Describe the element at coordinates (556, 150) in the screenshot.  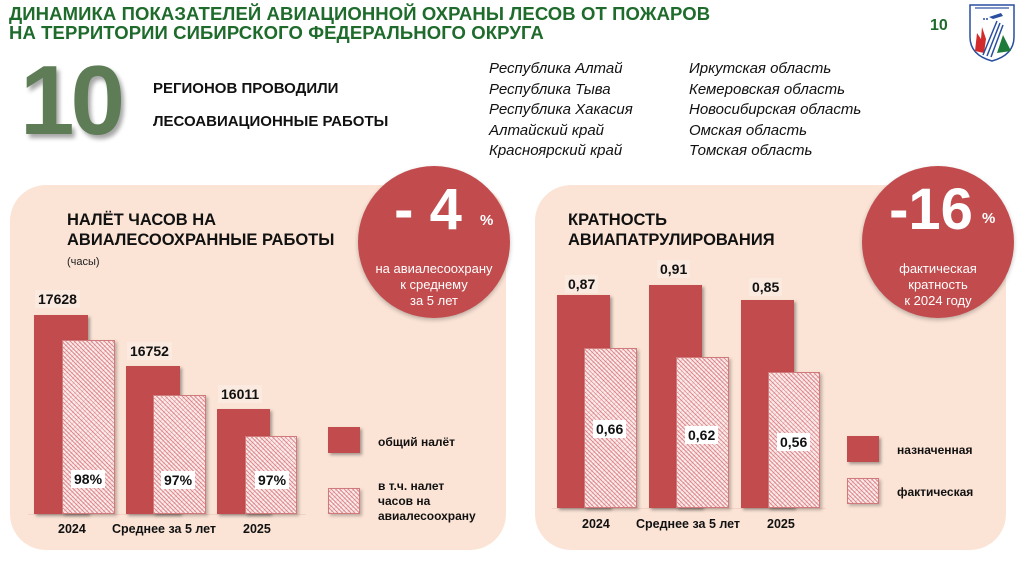
I see `region-item: Красноярский край` at that location.